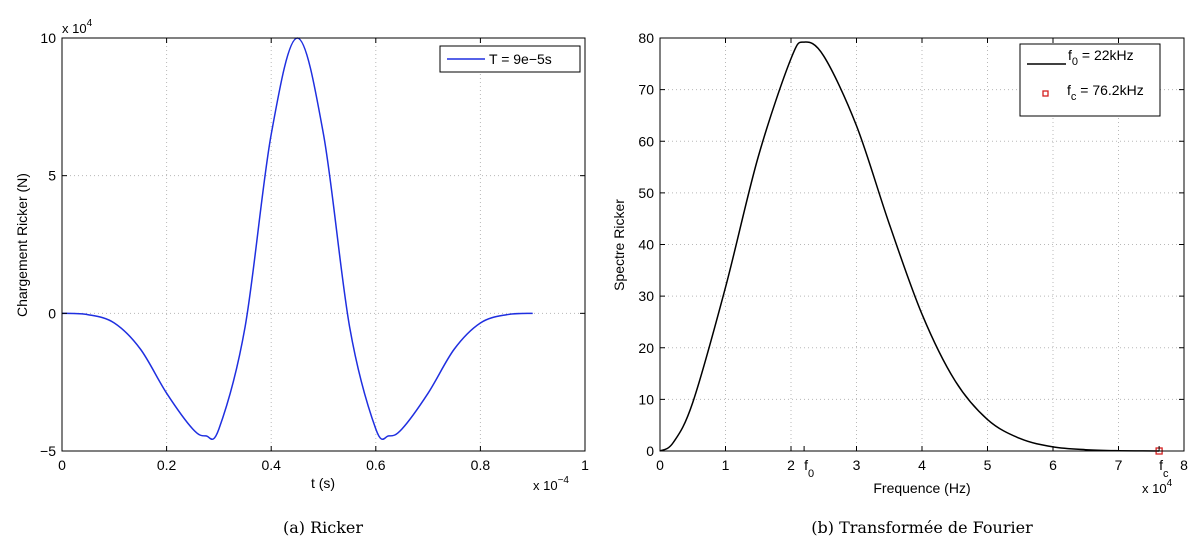  What do you see at coordinates (646, 348) in the screenshot?
I see `y-tick-label: 20` at bounding box center [646, 348].